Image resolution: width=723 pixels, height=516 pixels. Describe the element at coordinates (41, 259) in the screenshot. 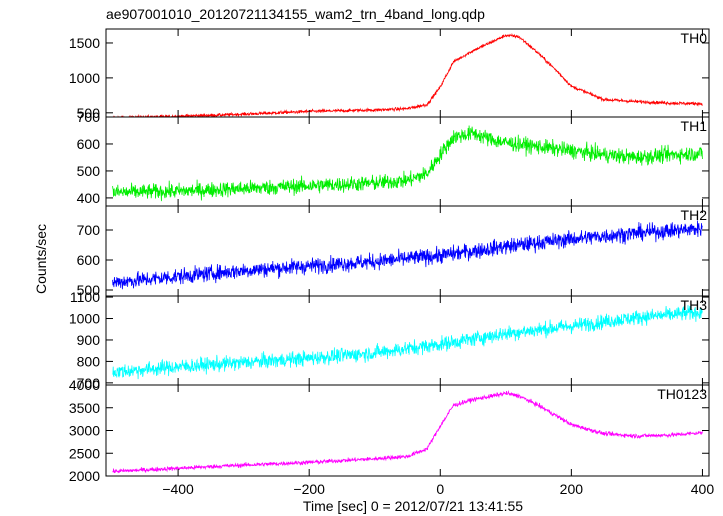

I see `y-axis-label: Counts/sec` at that location.